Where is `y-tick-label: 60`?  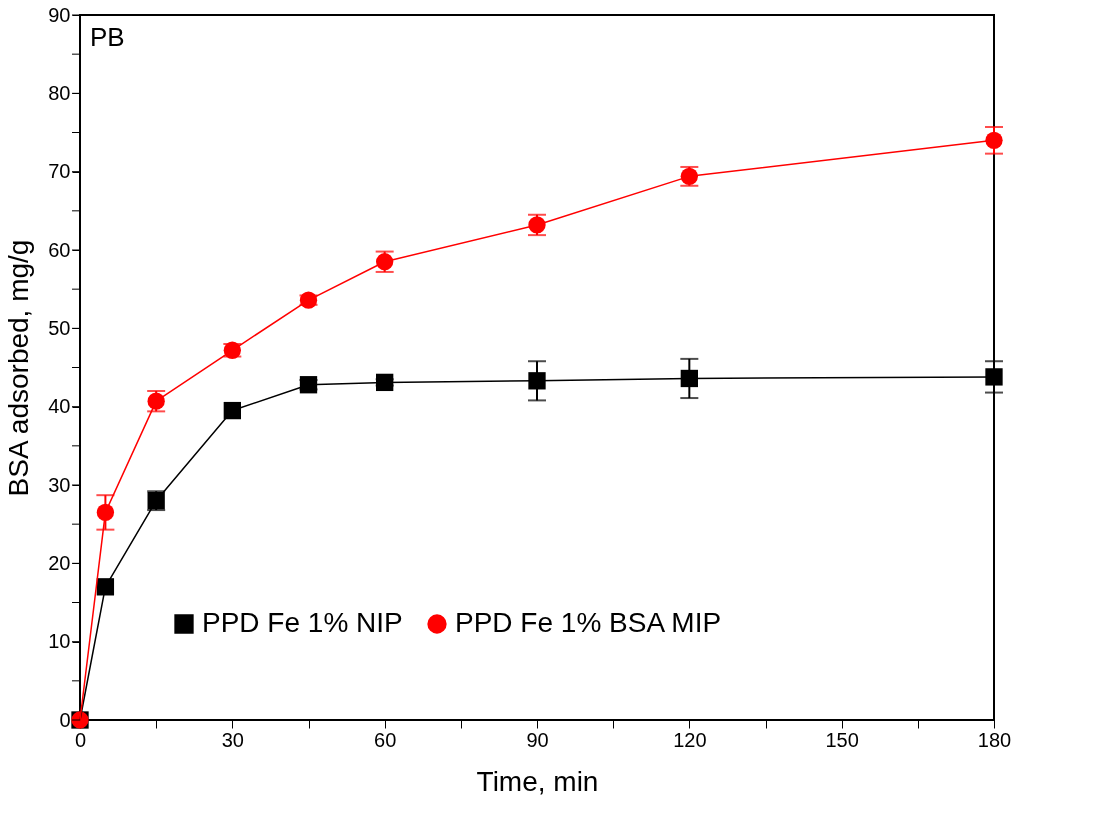
y-tick-label: 60 is located at coordinates (59, 249).